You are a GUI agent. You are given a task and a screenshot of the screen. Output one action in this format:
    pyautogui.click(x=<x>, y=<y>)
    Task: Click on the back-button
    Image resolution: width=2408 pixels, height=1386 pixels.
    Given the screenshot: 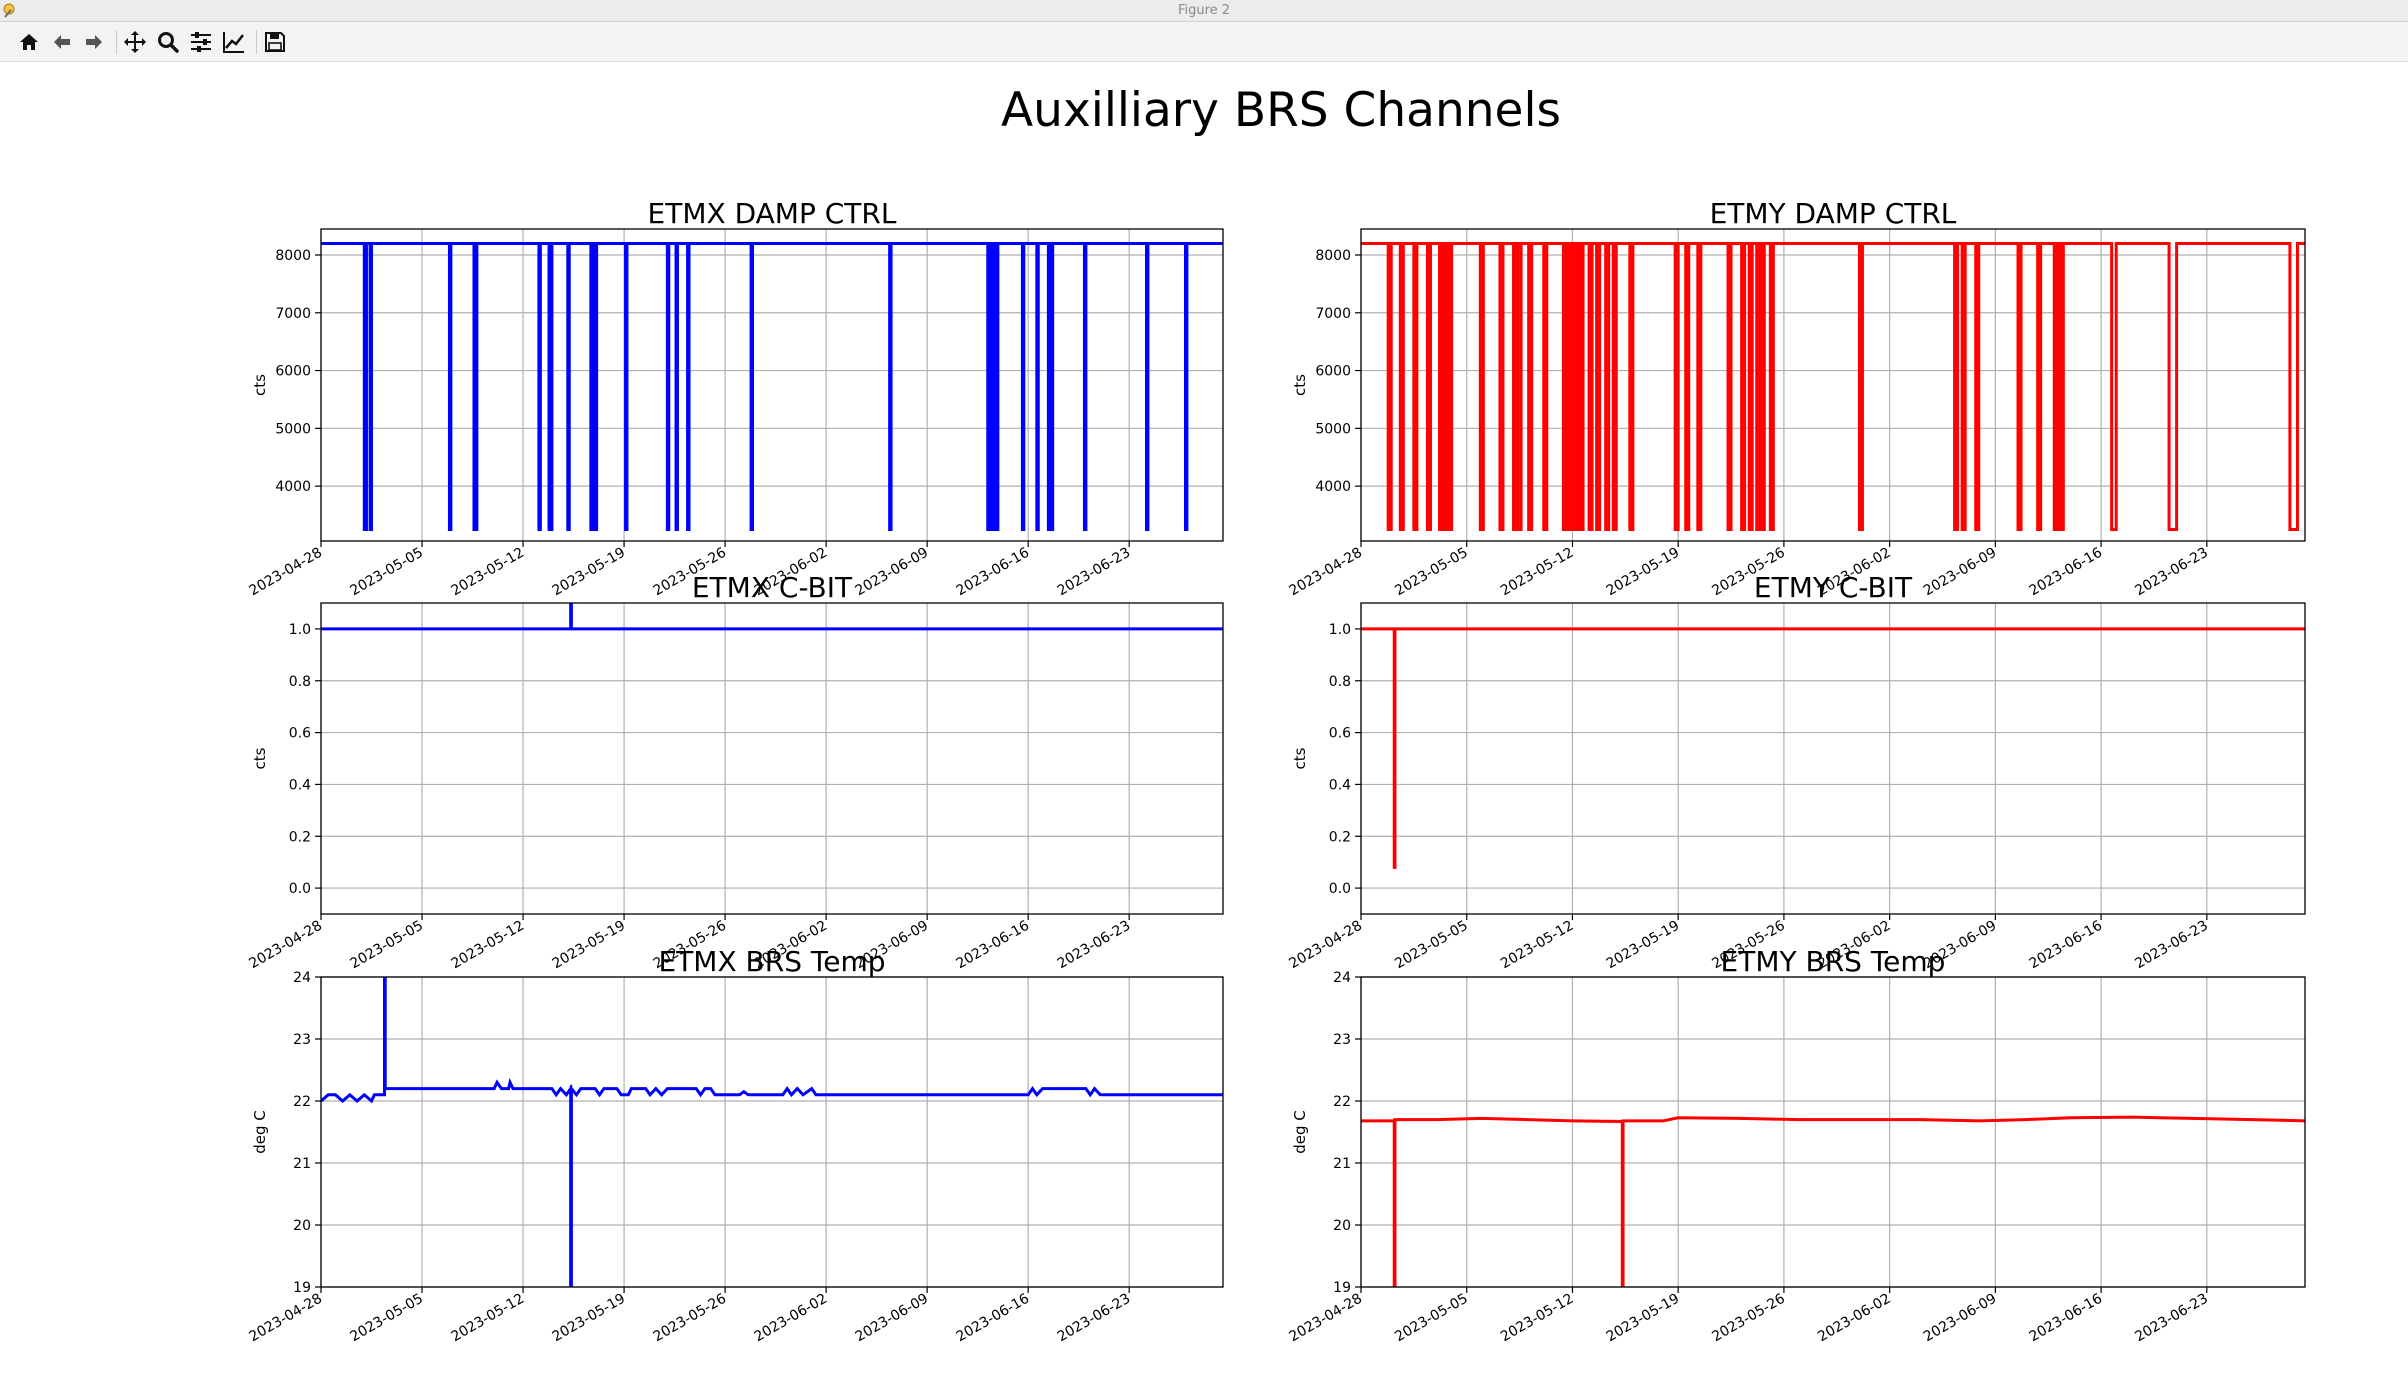 What is the action you would take?
    pyautogui.click(x=62, y=42)
    